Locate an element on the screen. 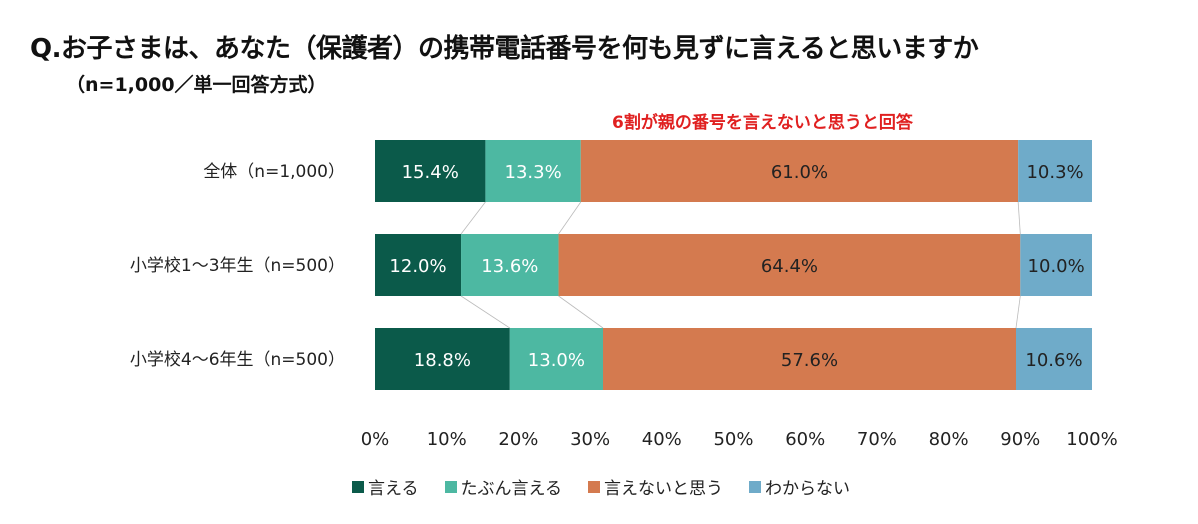 The image size is (1198, 524). x-tick-label: 50% is located at coordinates (733, 439).